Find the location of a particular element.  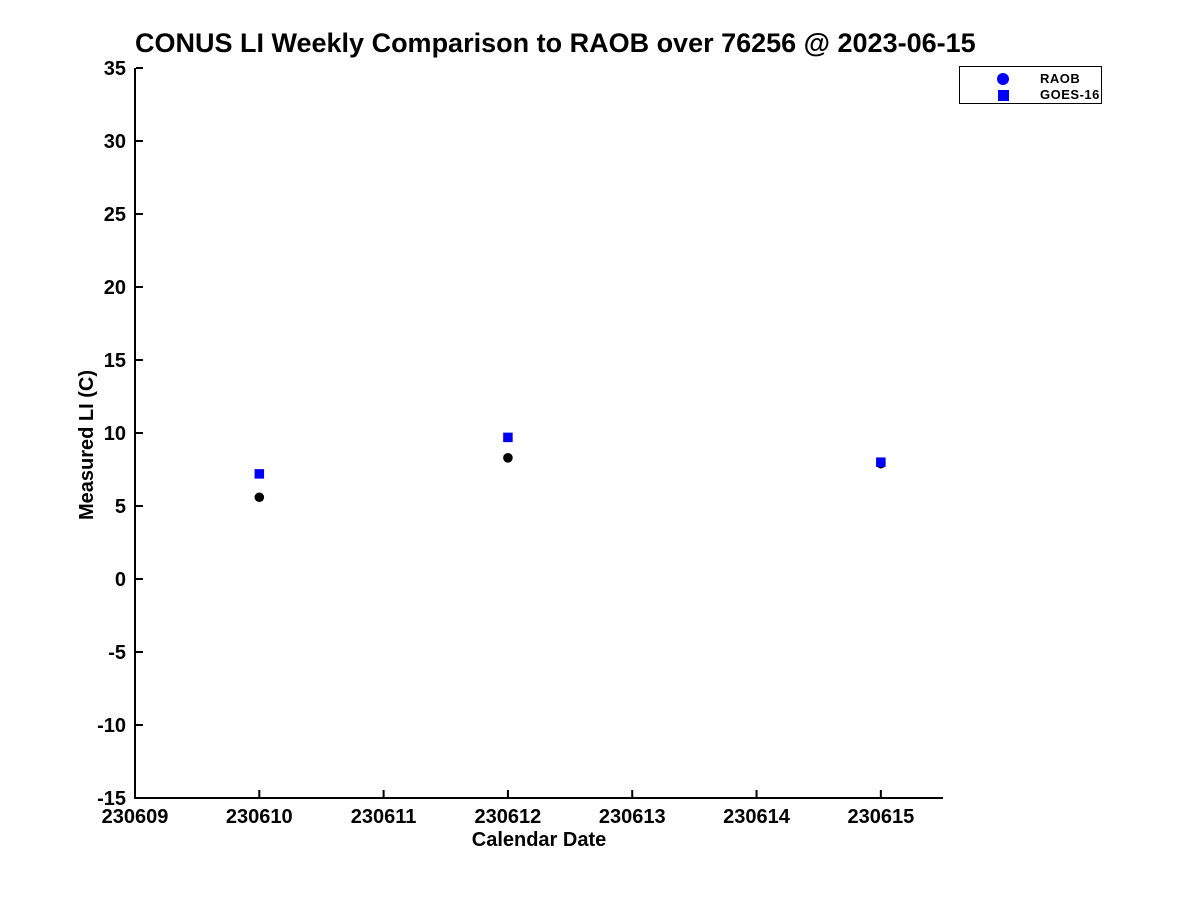

y-tick-label: 30 is located at coordinates (115, 142).